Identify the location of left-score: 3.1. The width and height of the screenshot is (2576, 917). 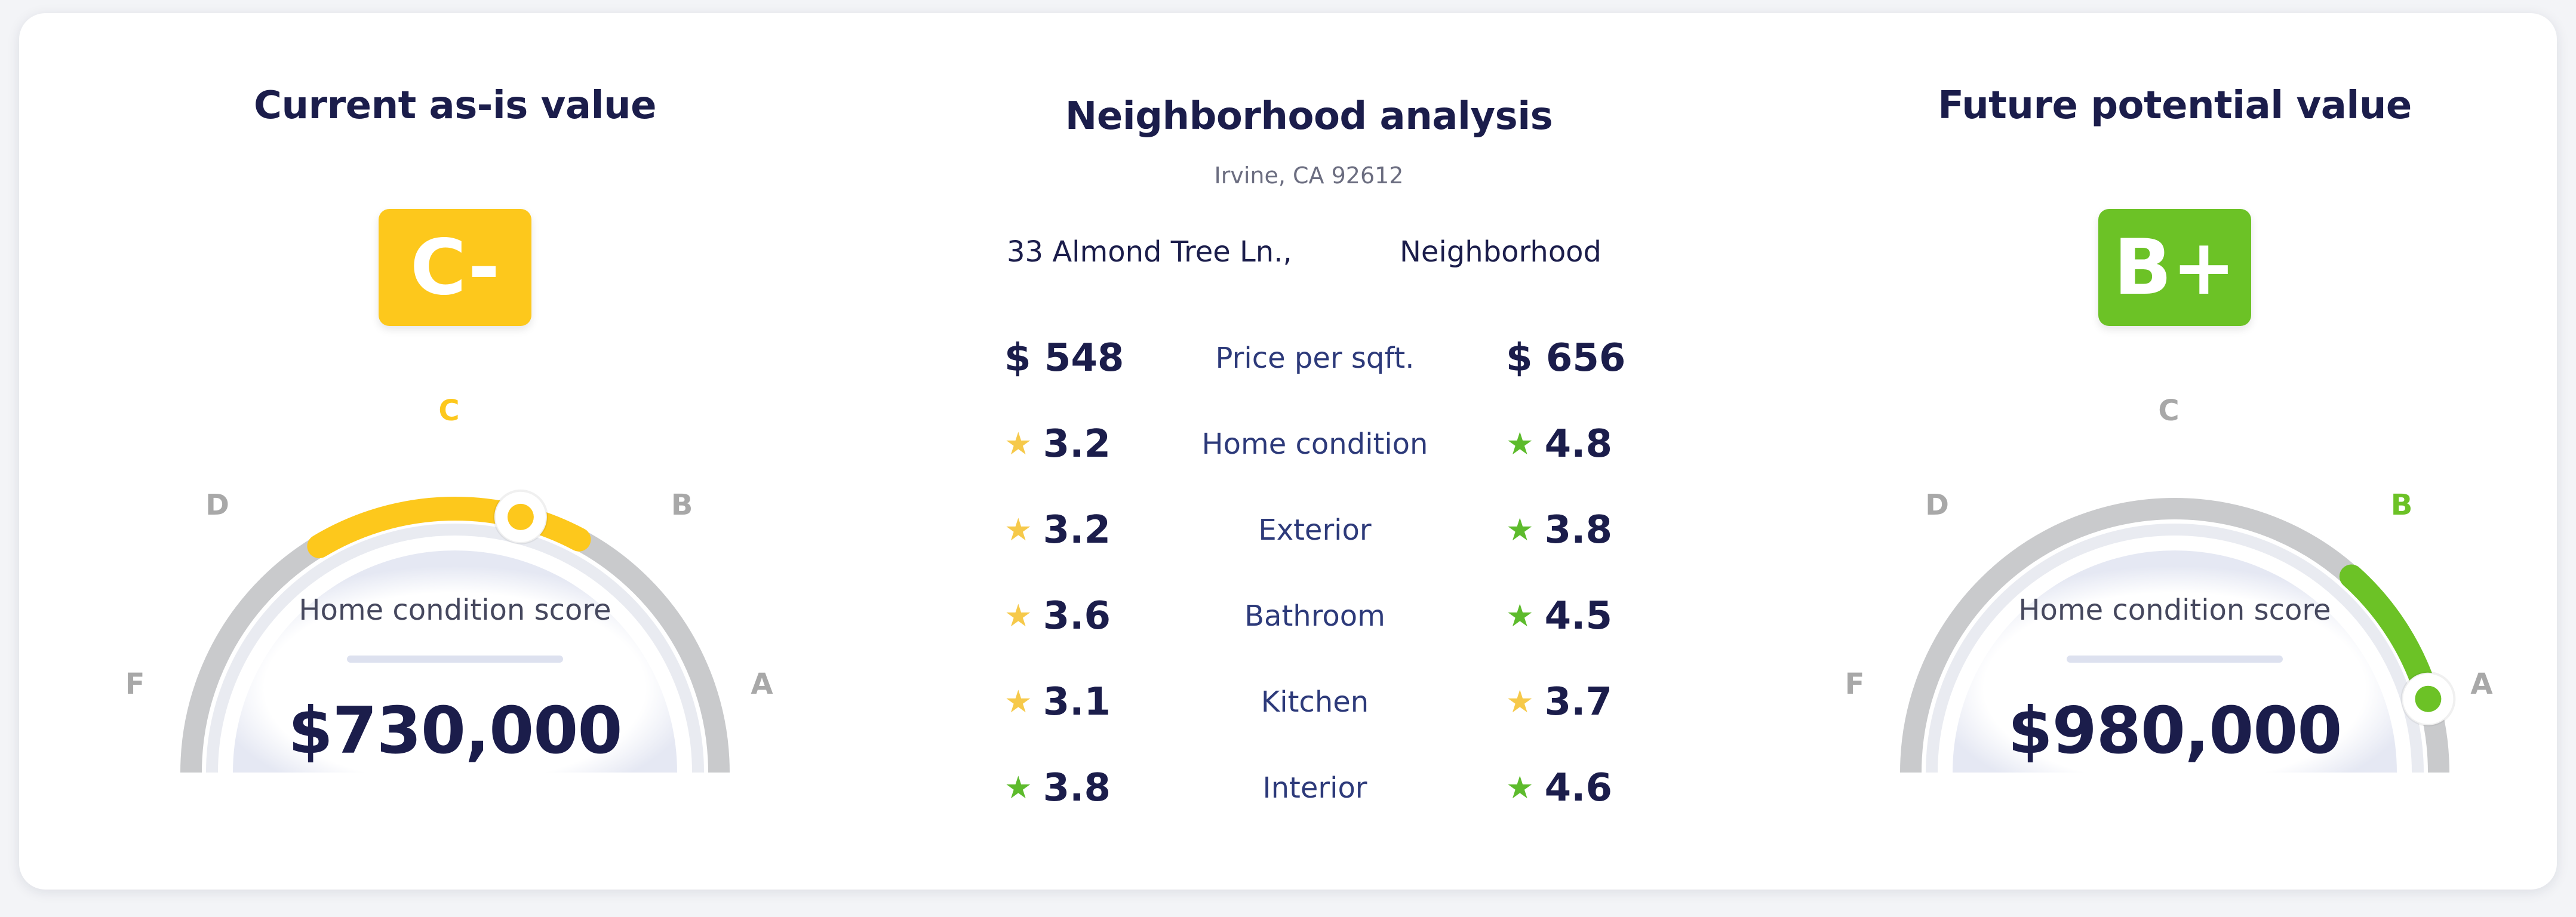
(1077, 702).